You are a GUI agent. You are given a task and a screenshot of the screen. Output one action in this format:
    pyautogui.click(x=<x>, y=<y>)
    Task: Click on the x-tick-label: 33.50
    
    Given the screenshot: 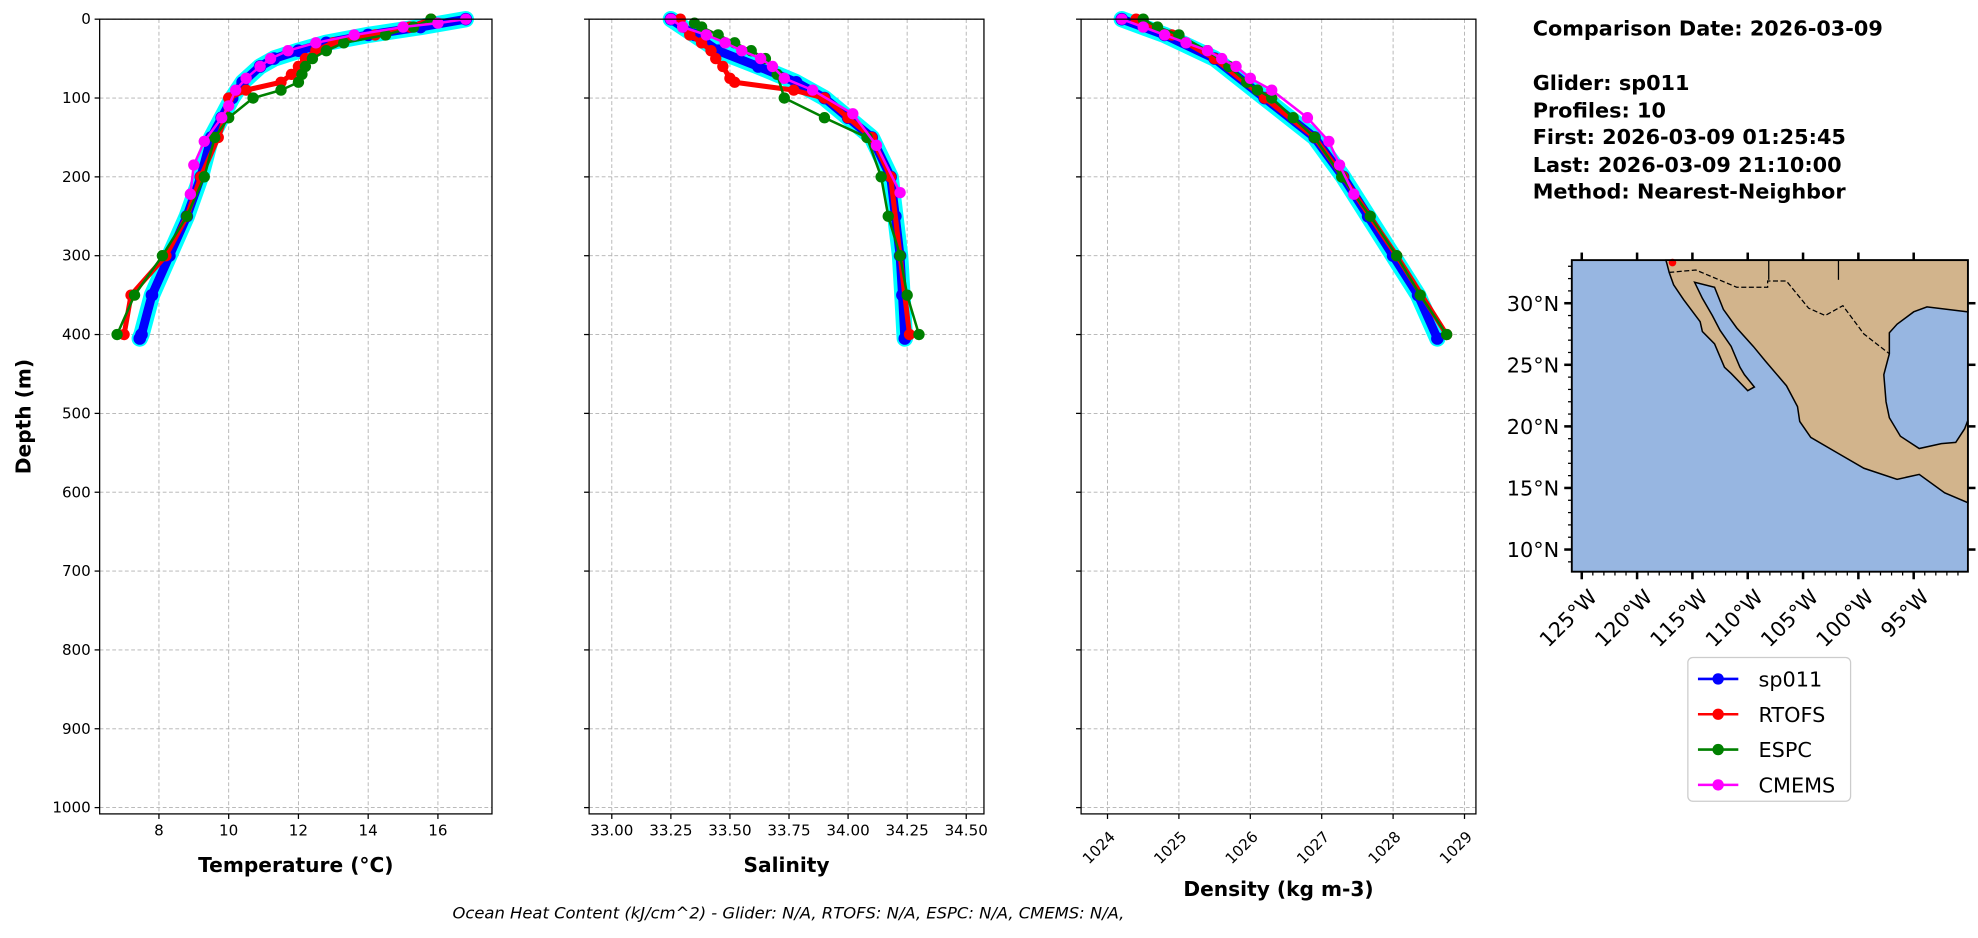 What is the action you would take?
    pyautogui.click(x=729, y=830)
    